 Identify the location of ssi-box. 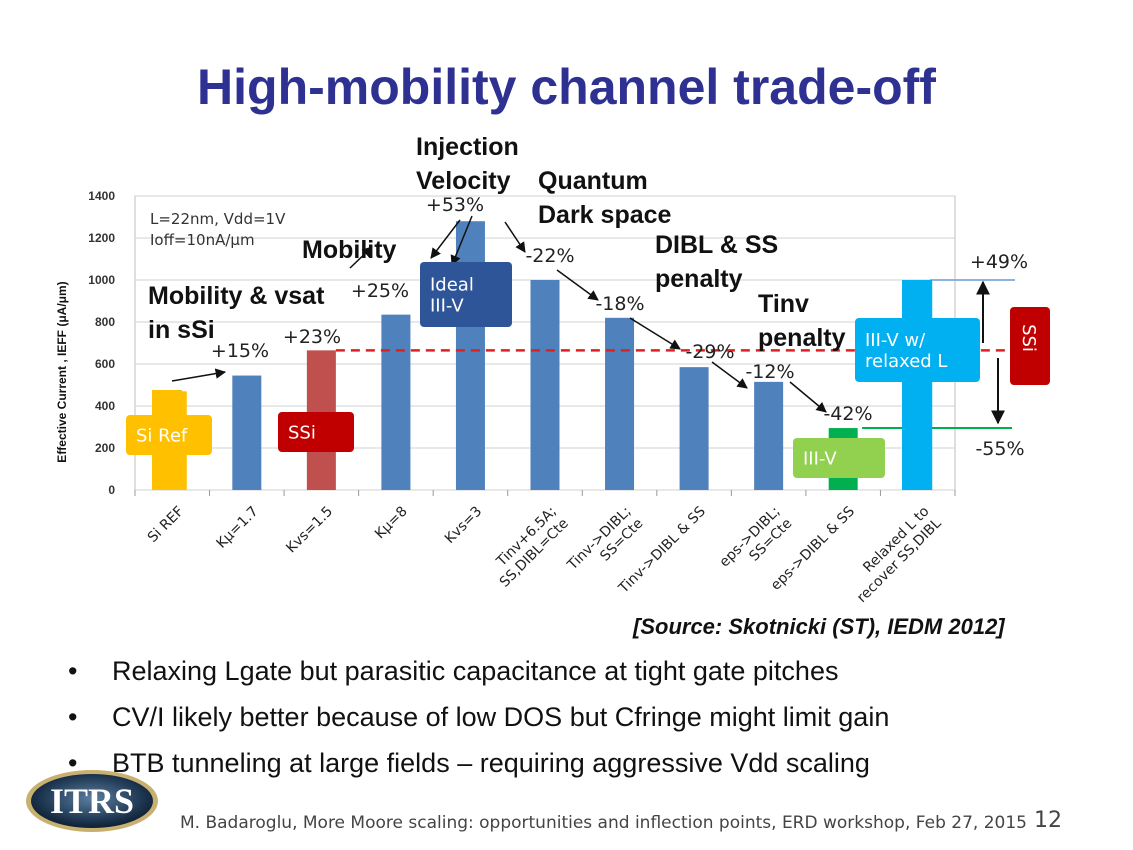
(316, 432).